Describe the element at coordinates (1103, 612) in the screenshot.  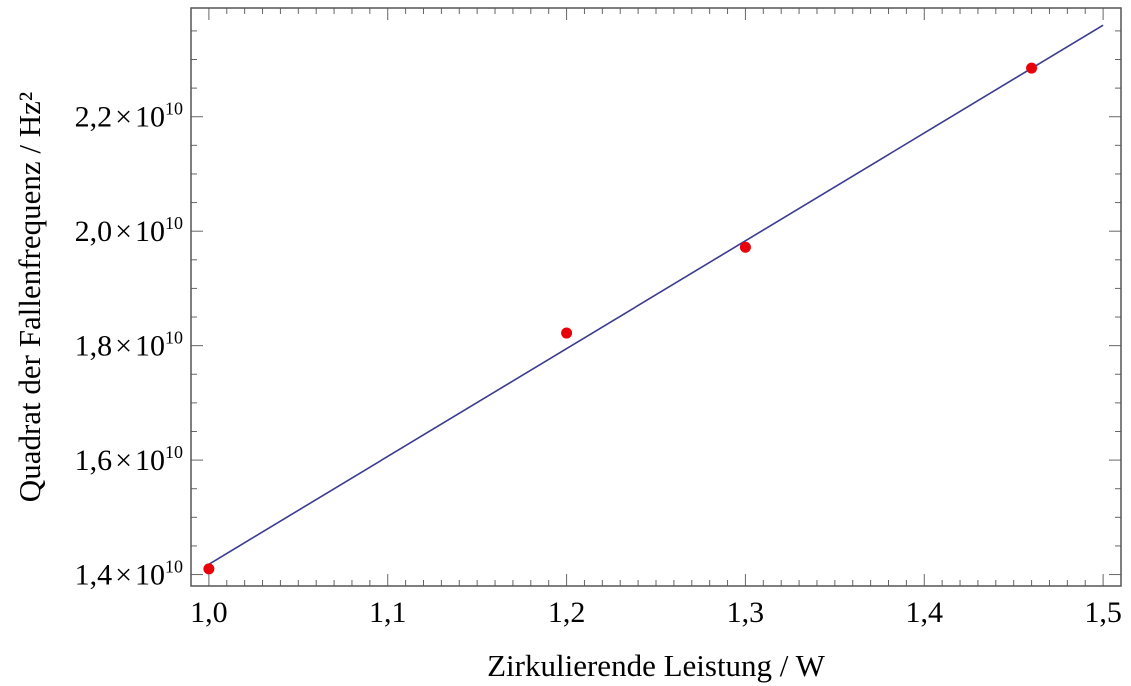
I see `x-tick-label: 1,5` at that location.